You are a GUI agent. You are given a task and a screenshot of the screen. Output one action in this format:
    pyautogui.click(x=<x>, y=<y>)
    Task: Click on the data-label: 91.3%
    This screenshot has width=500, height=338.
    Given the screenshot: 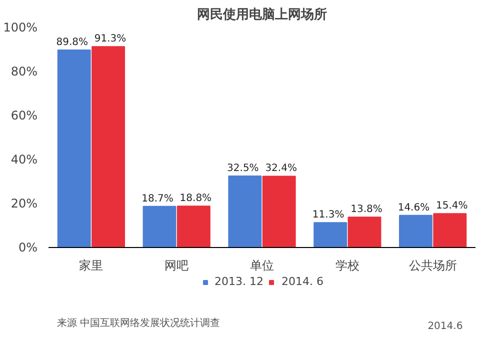 What is the action you would take?
    pyautogui.click(x=110, y=39)
    